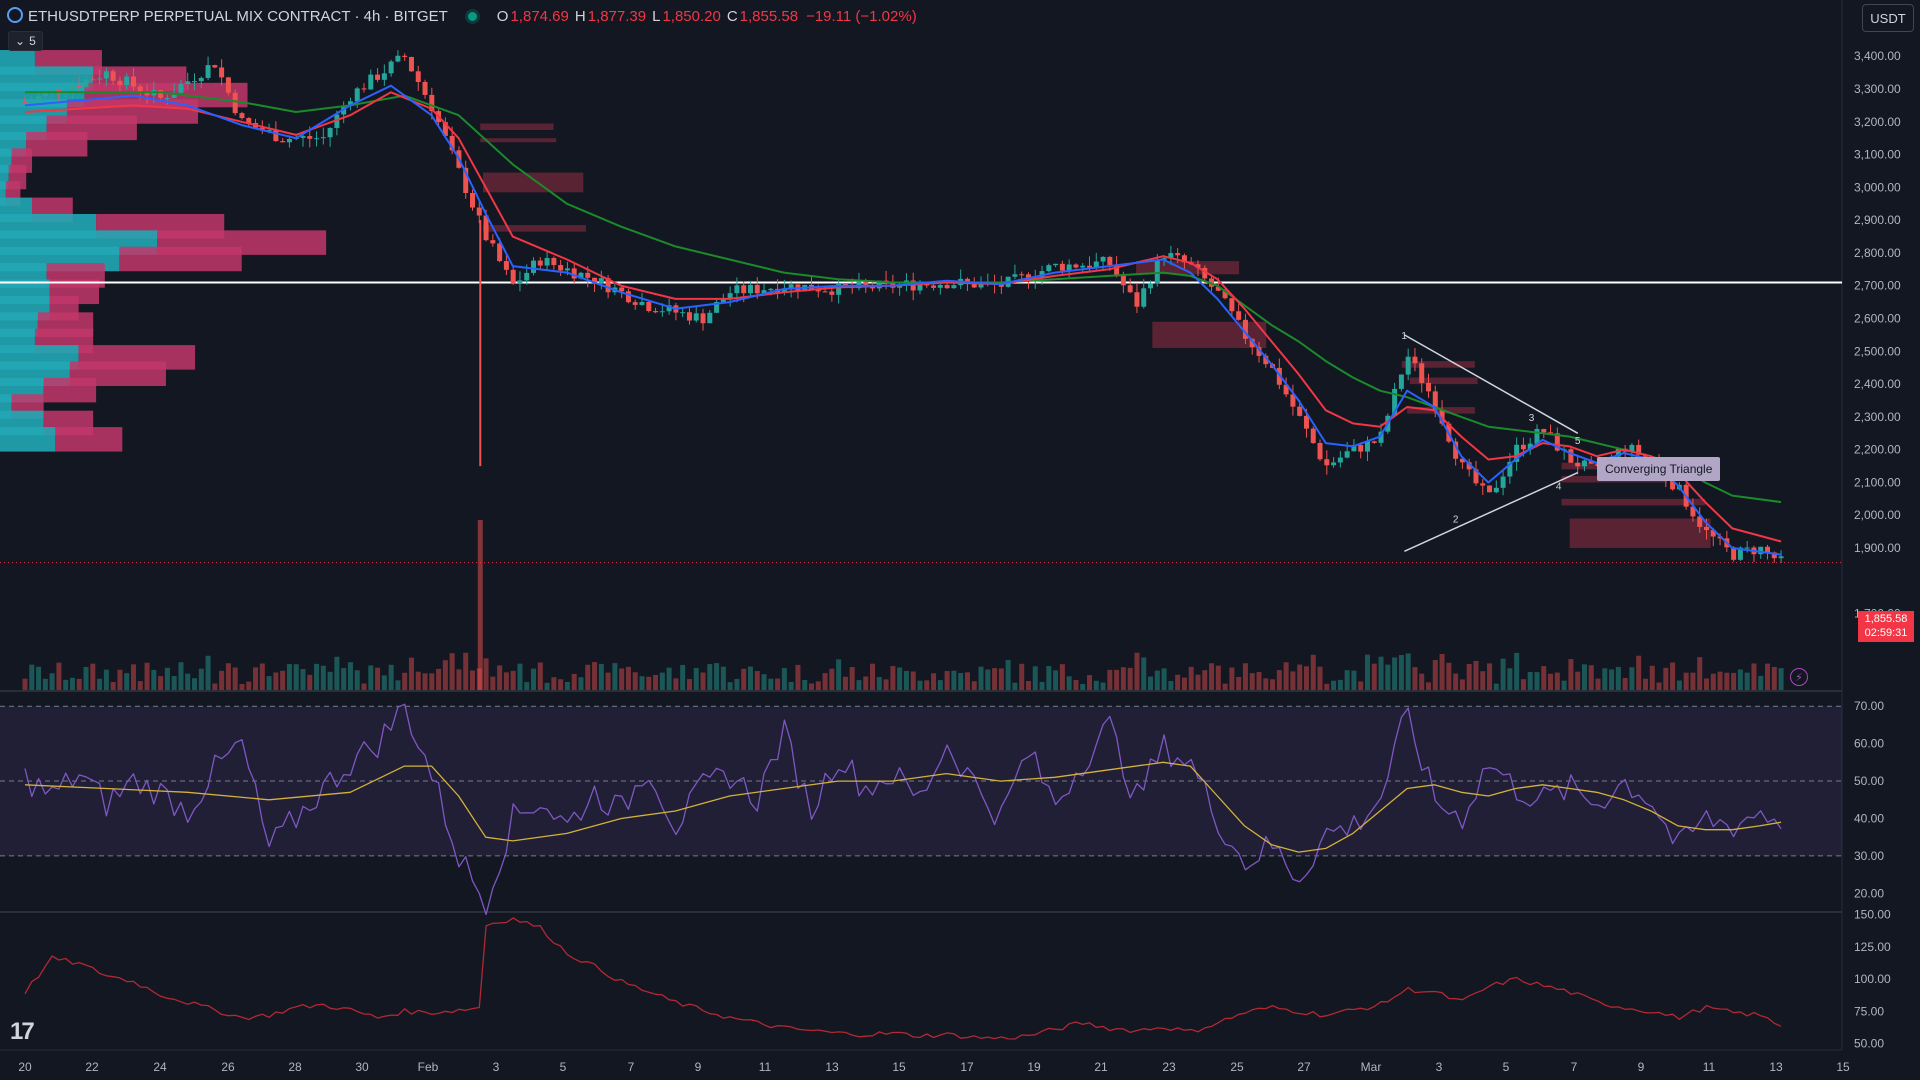  I want to click on price-axis-tick: 2,400.00, so click(1877, 384).